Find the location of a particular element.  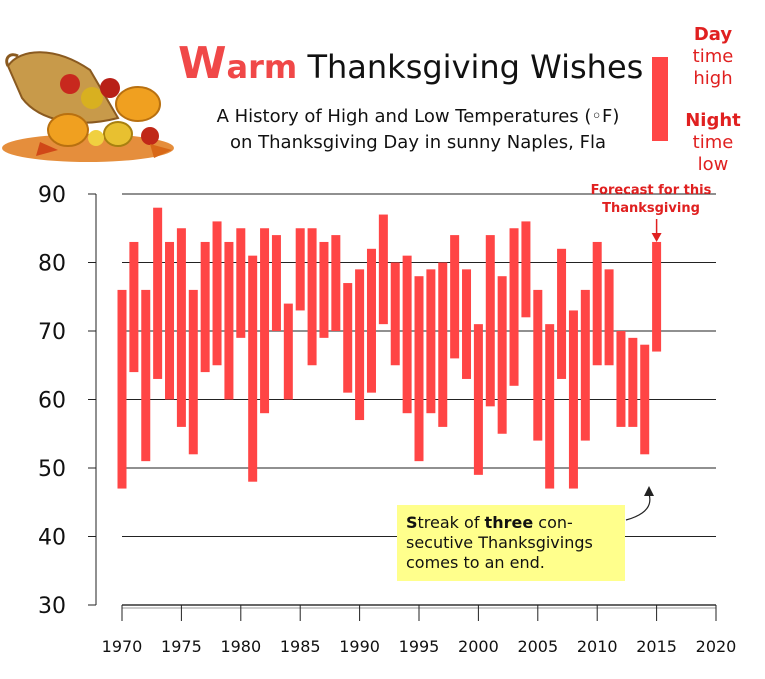

title-first-letter: W is located at coordinates (202, 63).